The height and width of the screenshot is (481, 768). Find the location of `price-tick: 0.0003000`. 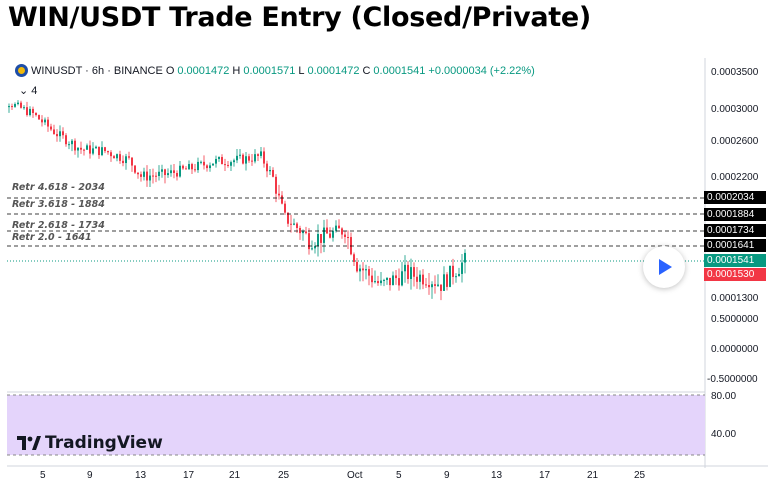

price-tick: 0.0003000 is located at coordinates (735, 109).